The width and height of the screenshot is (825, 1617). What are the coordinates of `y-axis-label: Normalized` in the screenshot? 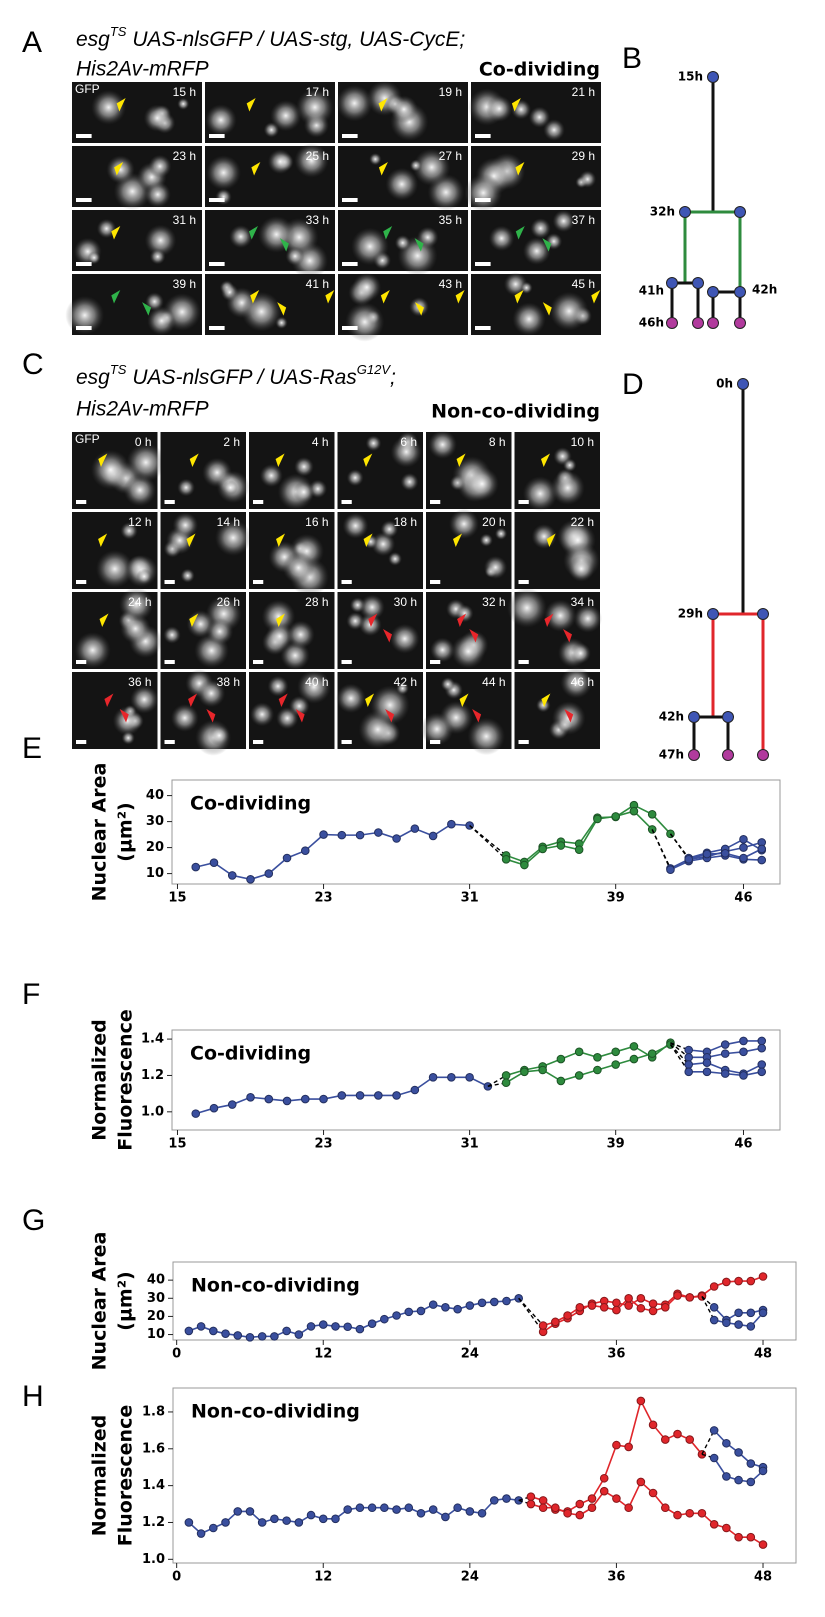 It's located at (100, 1080).